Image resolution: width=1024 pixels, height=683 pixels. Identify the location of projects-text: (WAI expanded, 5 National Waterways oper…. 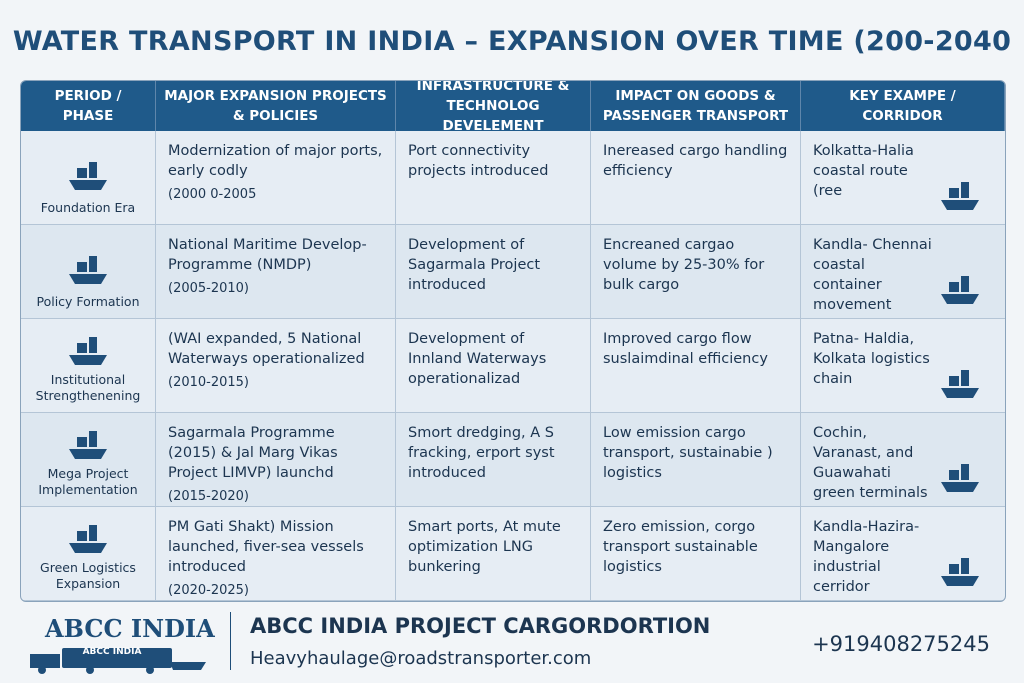
(266, 349).